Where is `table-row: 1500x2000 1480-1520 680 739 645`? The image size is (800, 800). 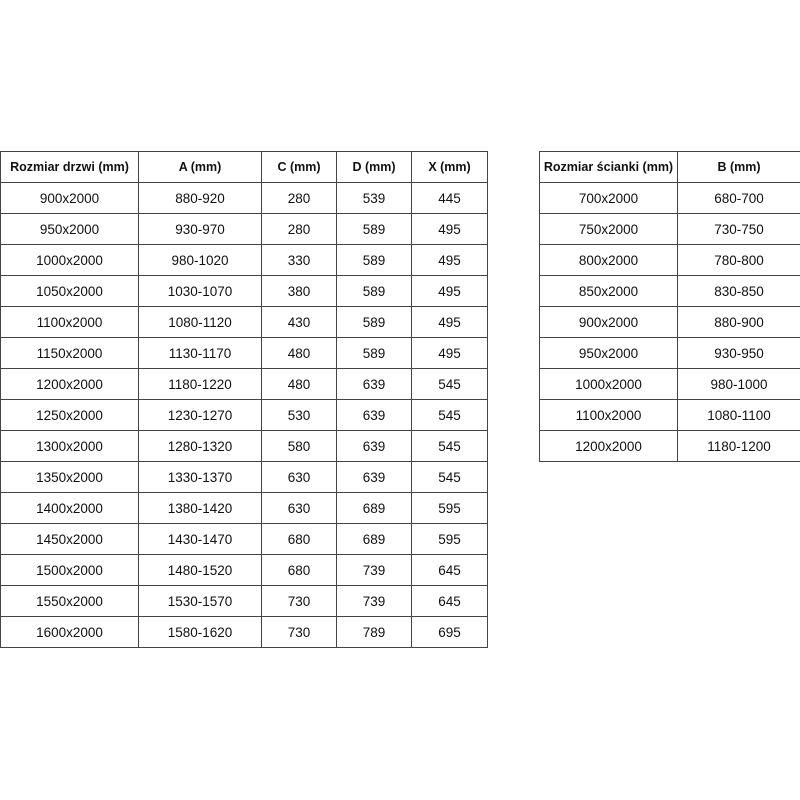 table-row: 1500x2000 1480-1520 680 739 645 is located at coordinates (244, 570).